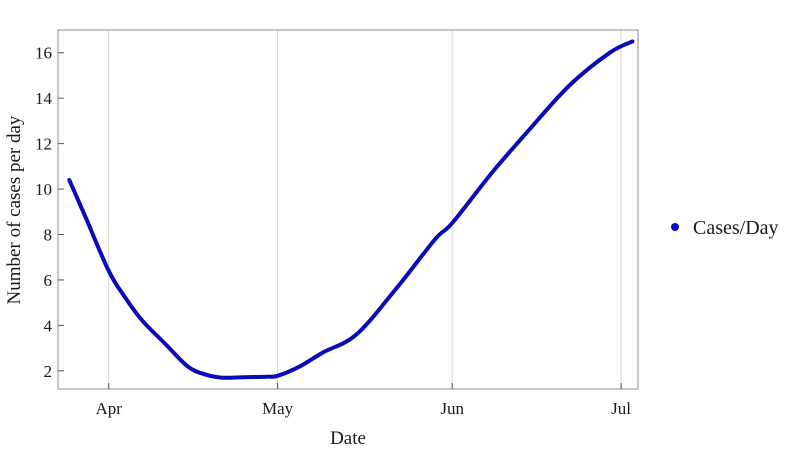  What do you see at coordinates (49, 212) in the screenshot?
I see `y-axis: 2 4 6 8 10 12 14 16` at bounding box center [49, 212].